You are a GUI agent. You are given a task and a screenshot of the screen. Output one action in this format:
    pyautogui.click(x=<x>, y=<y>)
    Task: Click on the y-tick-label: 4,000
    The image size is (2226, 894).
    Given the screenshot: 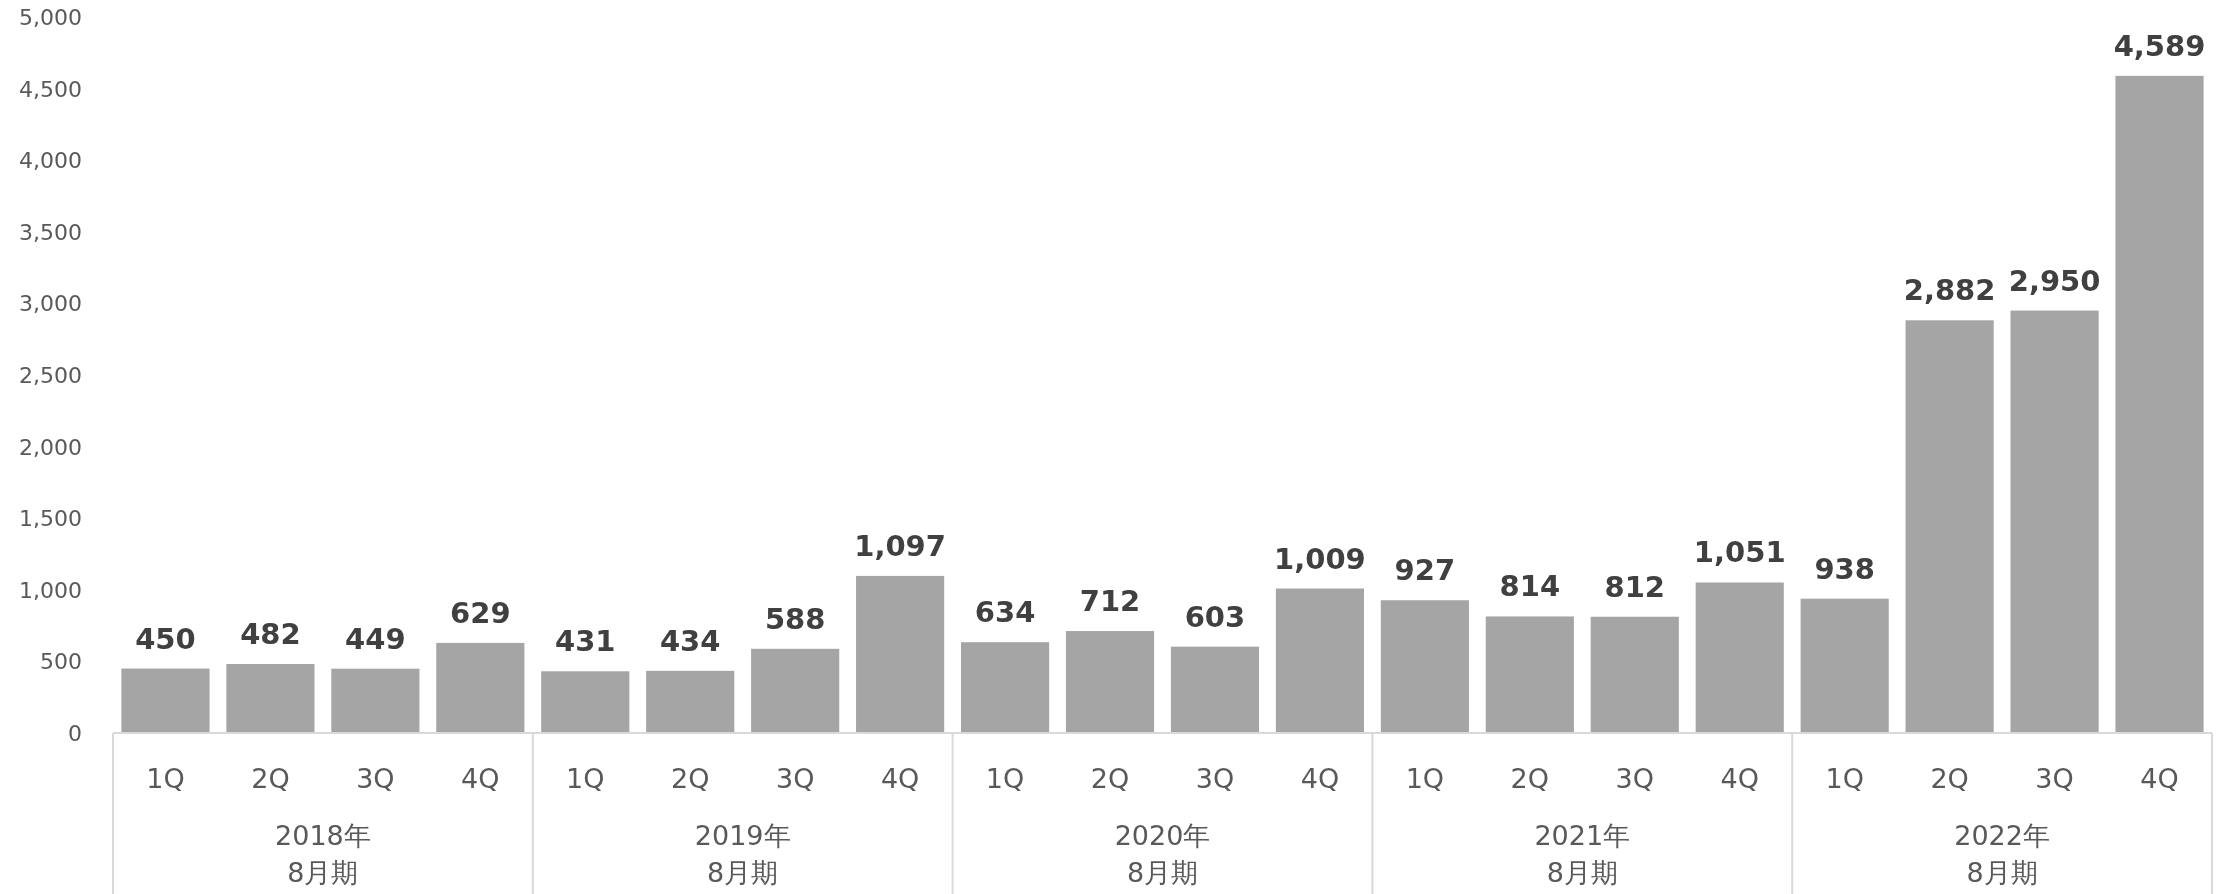 What is the action you would take?
    pyautogui.click(x=50, y=161)
    